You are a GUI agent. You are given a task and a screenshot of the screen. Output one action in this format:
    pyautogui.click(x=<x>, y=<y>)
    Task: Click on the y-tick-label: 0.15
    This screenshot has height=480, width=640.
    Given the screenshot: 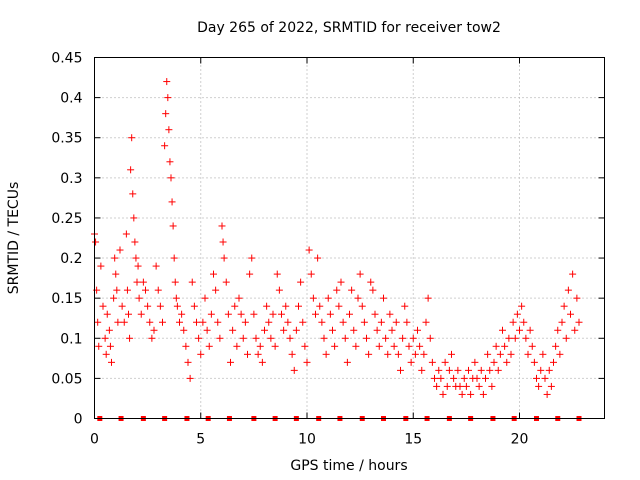 What is the action you would take?
    pyautogui.click(x=66, y=299)
    